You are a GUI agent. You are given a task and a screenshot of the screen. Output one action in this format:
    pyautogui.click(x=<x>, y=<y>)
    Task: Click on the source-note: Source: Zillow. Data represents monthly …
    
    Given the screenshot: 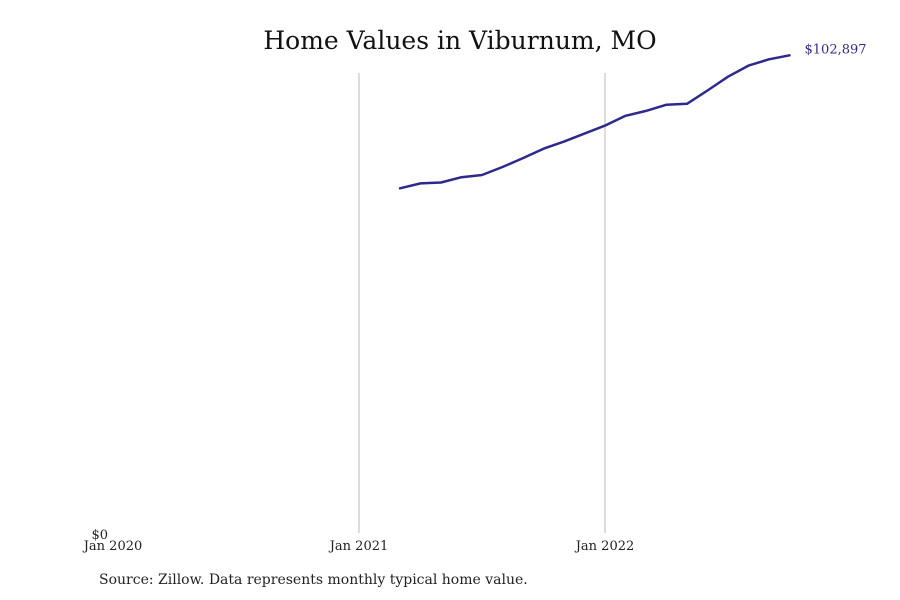 What is the action you would take?
    pyautogui.click(x=313, y=580)
    